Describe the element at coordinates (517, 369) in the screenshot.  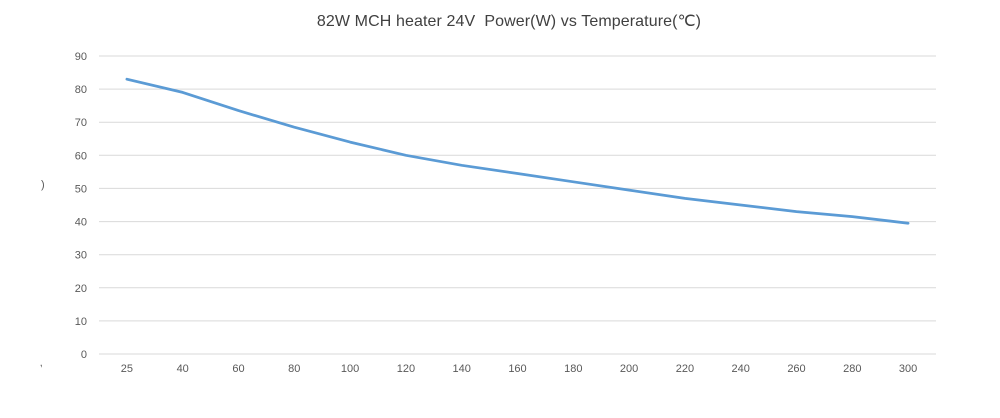
I see `x-tick-label: 160` at that location.